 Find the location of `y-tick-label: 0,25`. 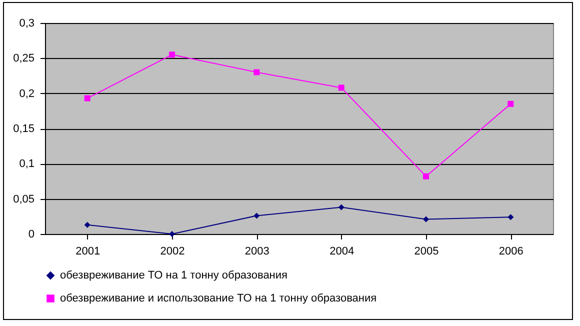

y-tick-label: 0,25 is located at coordinates (23, 58).